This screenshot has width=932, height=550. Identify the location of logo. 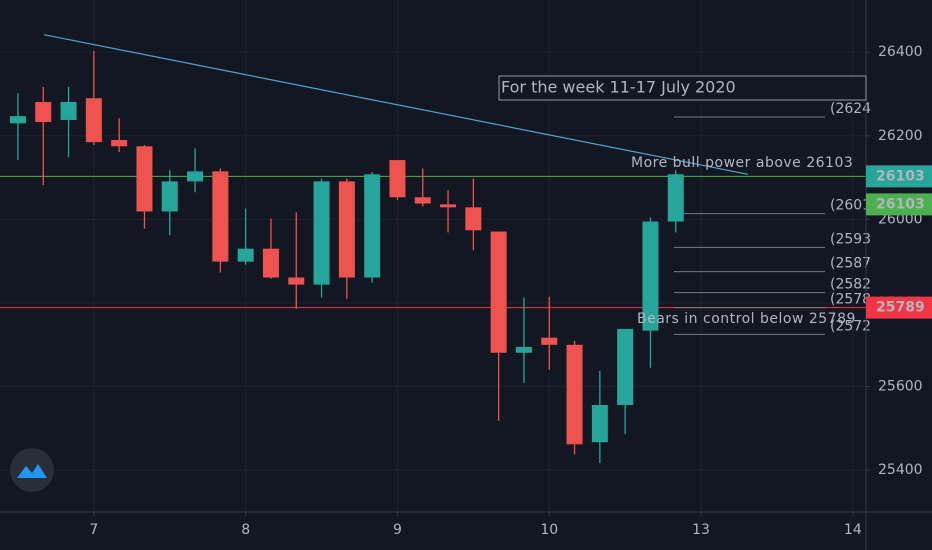
(32, 470).